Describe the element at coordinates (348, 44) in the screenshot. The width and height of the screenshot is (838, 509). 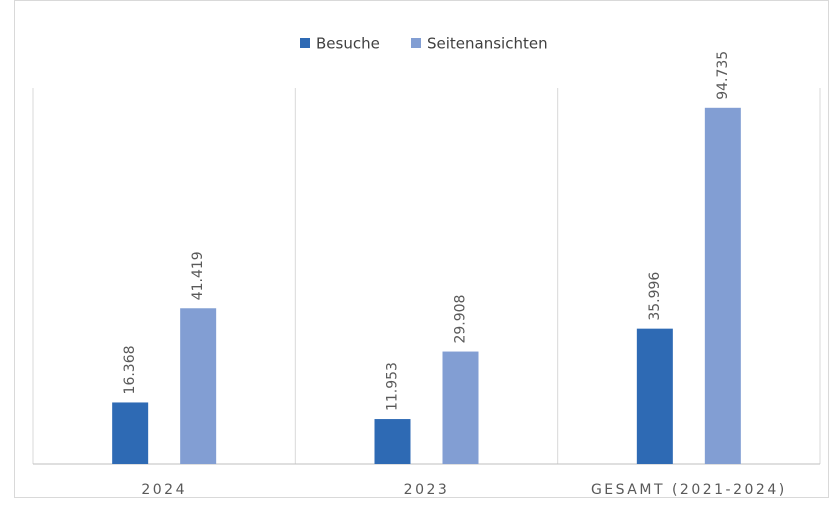
I see `legend-label: Besuche` at that location.